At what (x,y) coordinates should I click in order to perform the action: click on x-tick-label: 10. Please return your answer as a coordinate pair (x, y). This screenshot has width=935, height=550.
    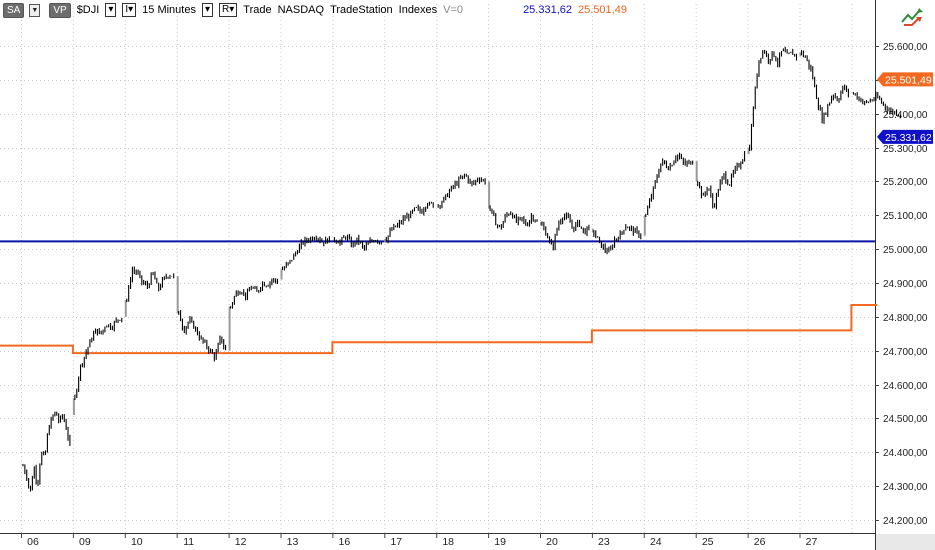
    Looking at the image, I should click on (137, 542).